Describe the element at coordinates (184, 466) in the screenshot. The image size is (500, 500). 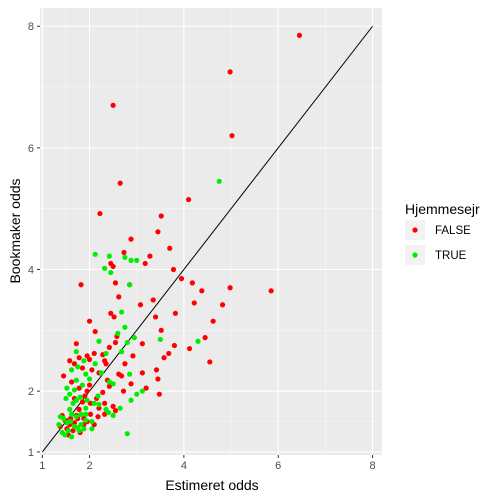
I see `x-tick-label: 4` at that location.